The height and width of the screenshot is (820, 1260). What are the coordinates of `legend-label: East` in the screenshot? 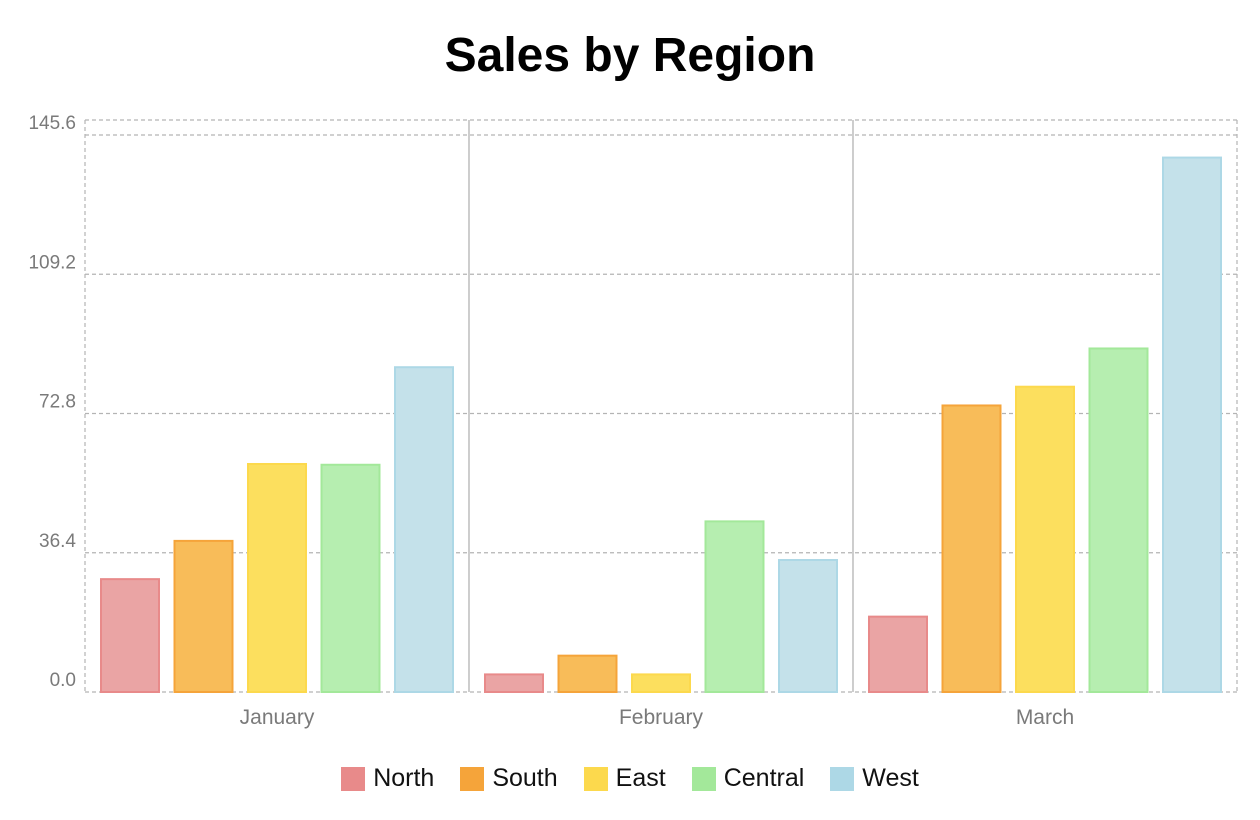 It's located at (640, 778).